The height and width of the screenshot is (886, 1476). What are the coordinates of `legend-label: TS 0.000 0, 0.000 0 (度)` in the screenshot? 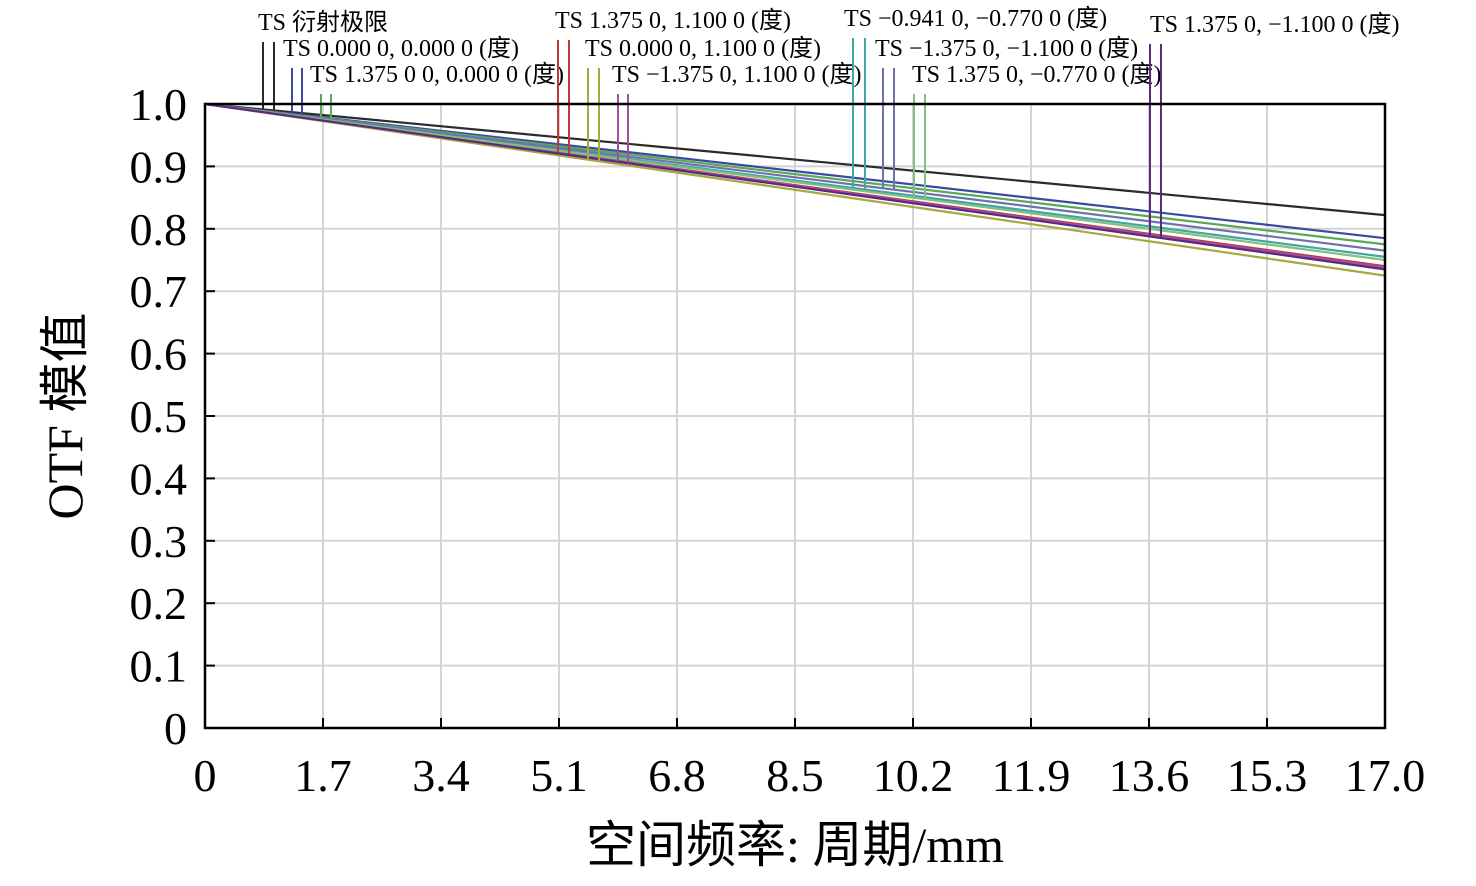 It's located at (401, 48).